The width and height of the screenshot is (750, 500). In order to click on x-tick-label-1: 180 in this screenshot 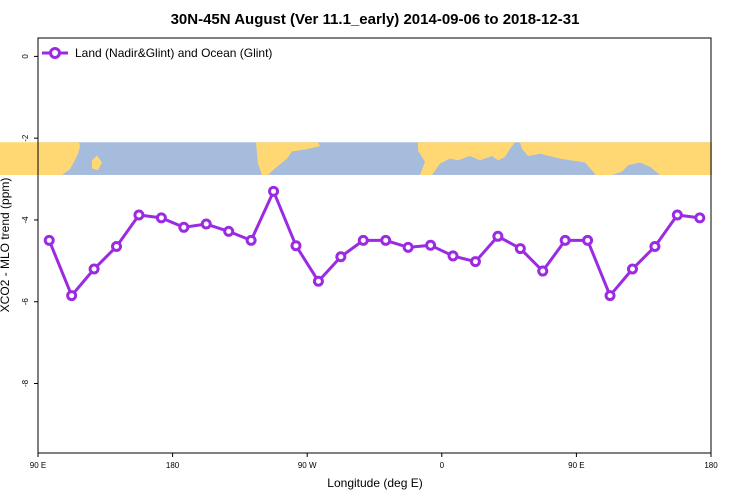, I will do `click(173, 465)`.